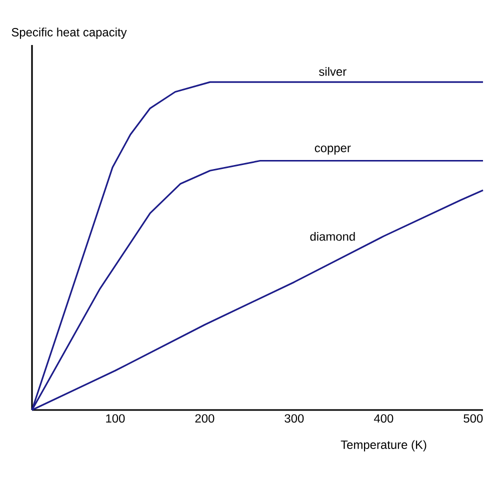 This screenshot has width=487, height=491. Describe the element at coordinates (115, 418) in the screenshot. I see `x-tick-label: 100` at that location.